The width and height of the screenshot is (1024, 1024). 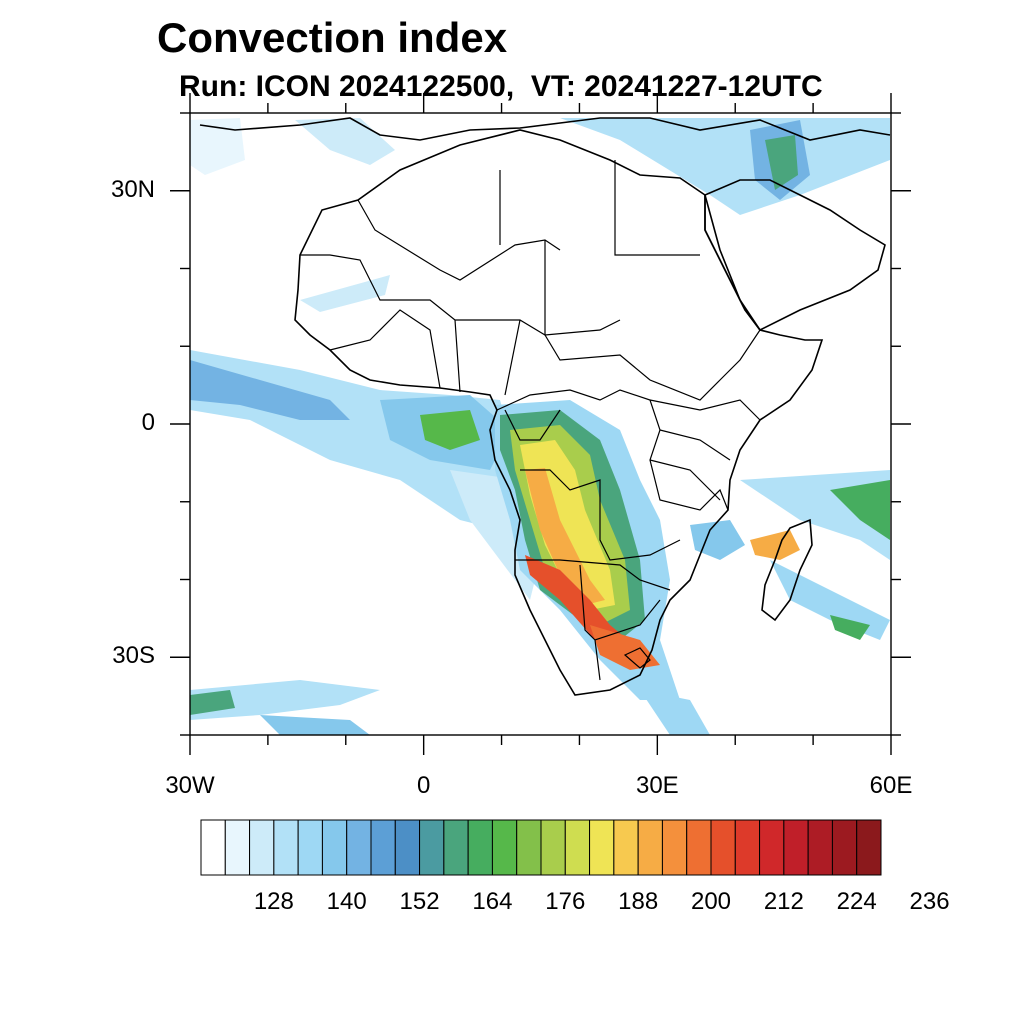 I want to click on map-subtitle: Run: ICON 2024122500, VT: 20241227-12UTC, so click(x=501, y=86).